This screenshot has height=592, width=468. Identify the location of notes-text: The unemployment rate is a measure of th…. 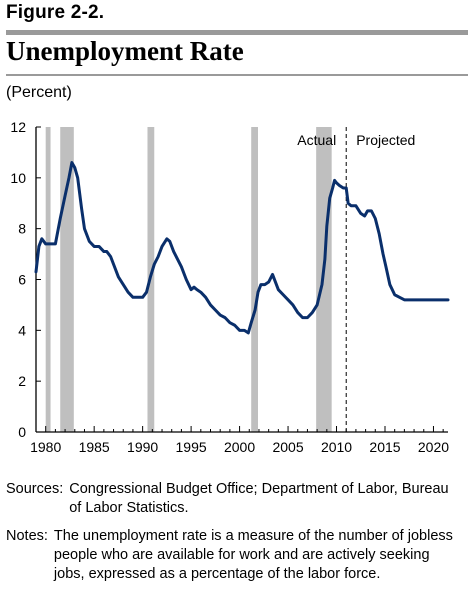
(253, 555).